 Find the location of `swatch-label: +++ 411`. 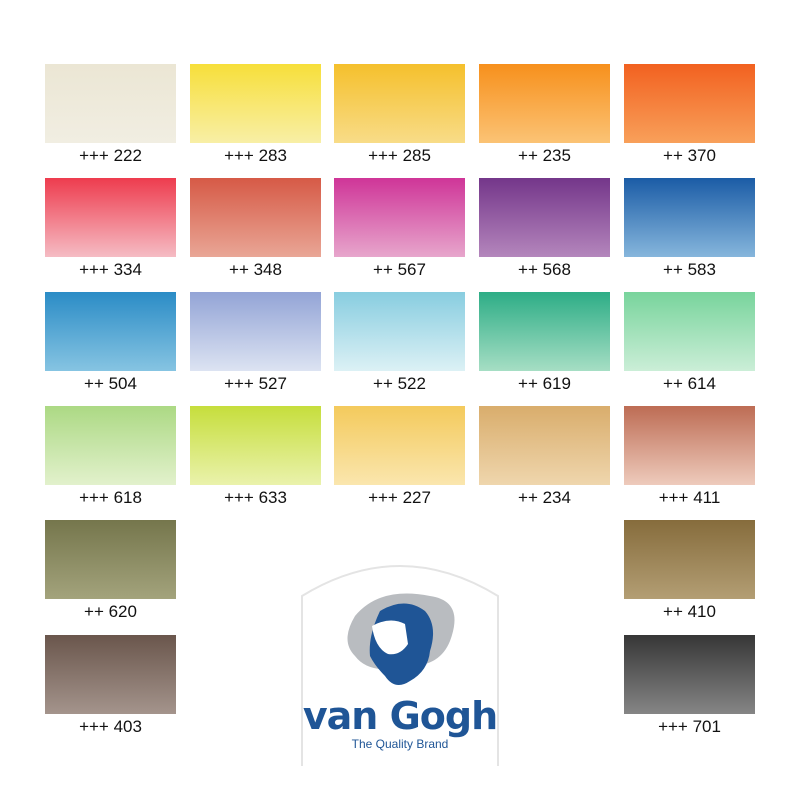

swatch-label: +++ 411 is located at coordinates (689, 497).